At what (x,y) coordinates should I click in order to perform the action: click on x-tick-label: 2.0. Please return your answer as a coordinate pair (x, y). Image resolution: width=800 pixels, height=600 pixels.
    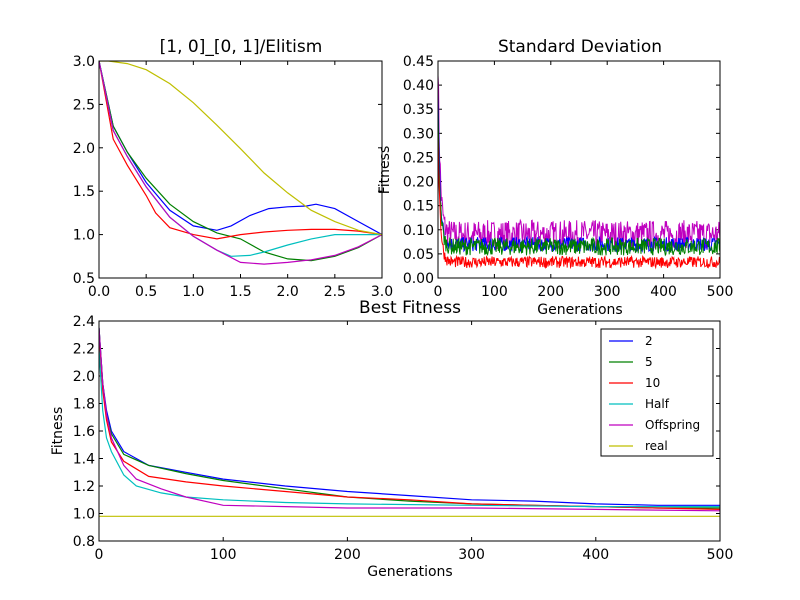
    Looking at the image, I should click on (288, 292).